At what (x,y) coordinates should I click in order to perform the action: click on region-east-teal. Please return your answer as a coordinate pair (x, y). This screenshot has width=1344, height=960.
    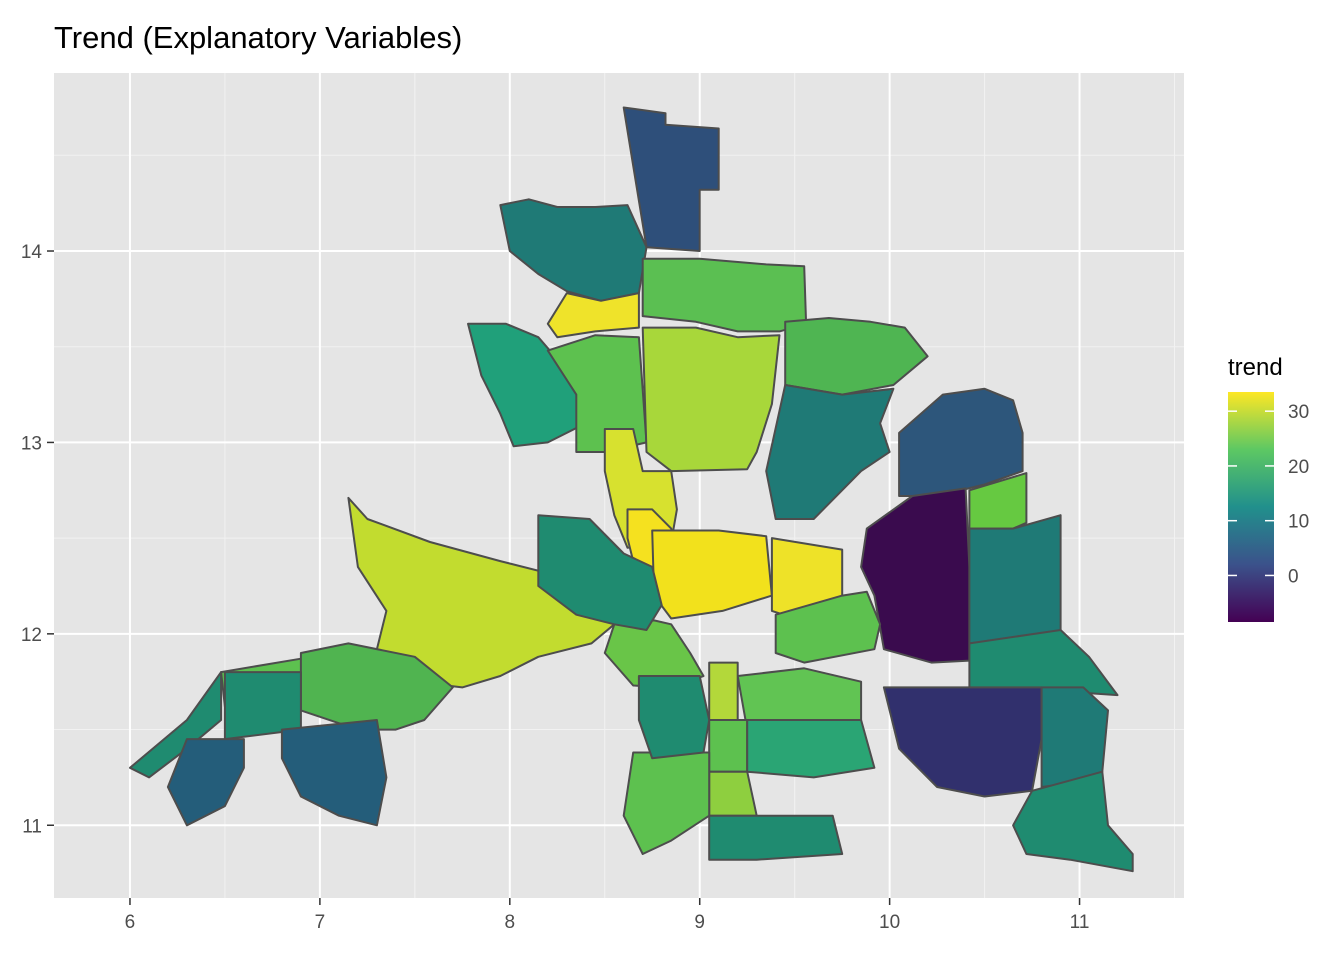
    Looking at the image, I should click on (1015, 579).